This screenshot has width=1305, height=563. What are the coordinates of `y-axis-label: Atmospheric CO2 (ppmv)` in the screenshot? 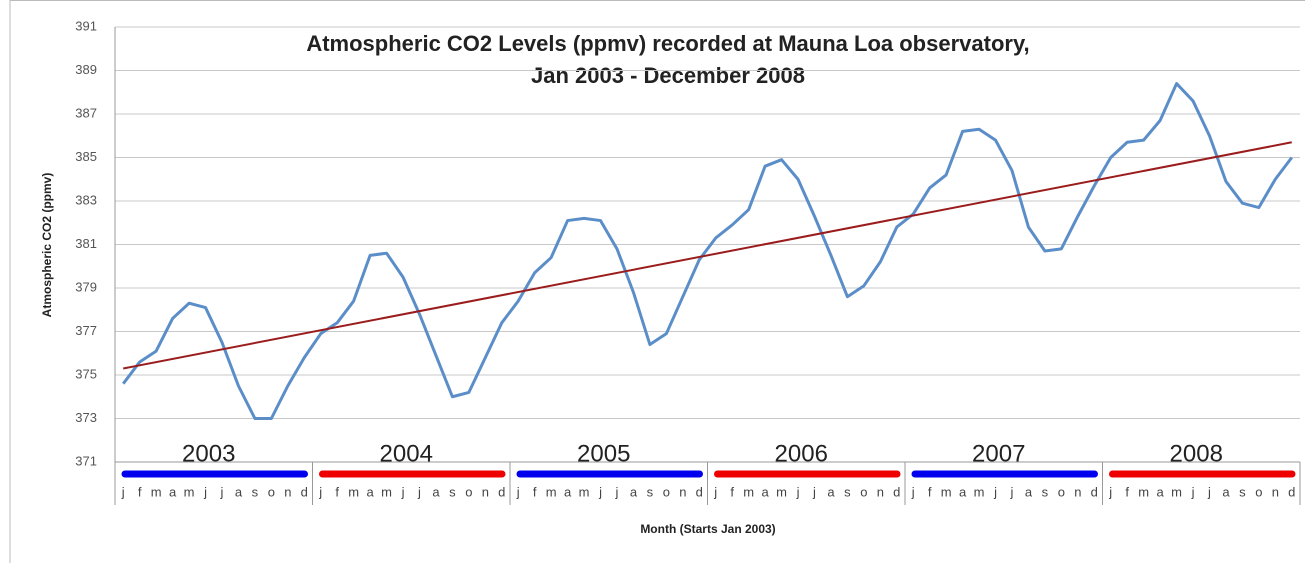 It's located at (47, 245).